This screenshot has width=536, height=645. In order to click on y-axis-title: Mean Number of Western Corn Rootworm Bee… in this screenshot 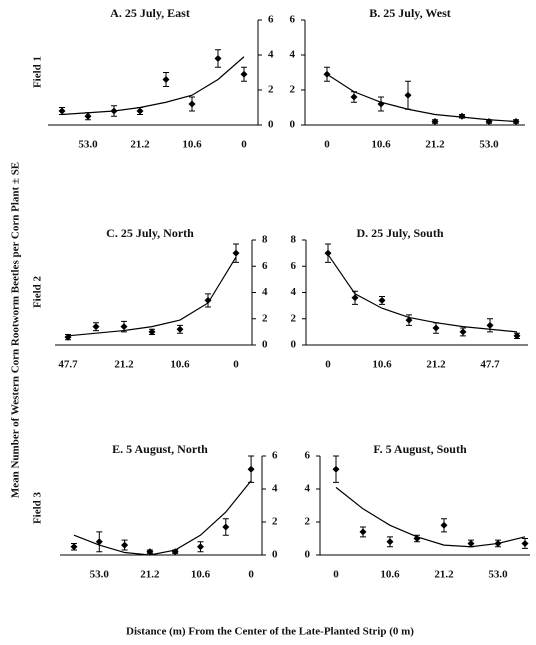, I will do `click(16, 330)`.